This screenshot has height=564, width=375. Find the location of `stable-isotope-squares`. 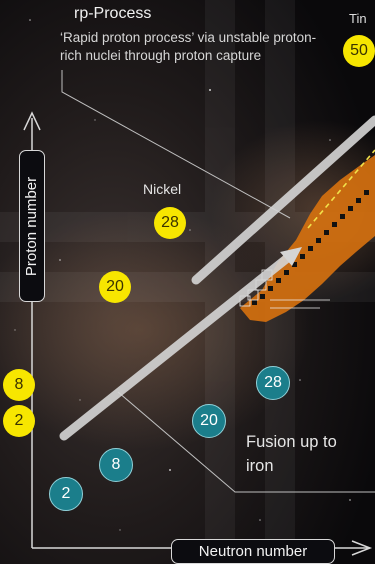

stable-isotope-squares is located at coordinates (310, 247).